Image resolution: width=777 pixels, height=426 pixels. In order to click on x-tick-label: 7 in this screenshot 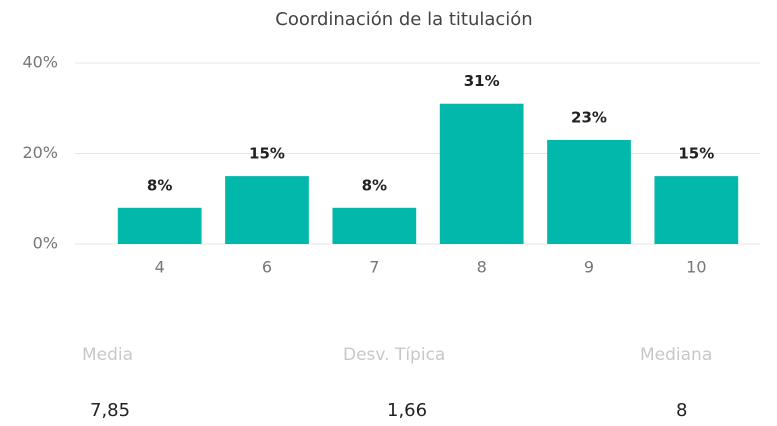, I will do `click(374, 267)`.